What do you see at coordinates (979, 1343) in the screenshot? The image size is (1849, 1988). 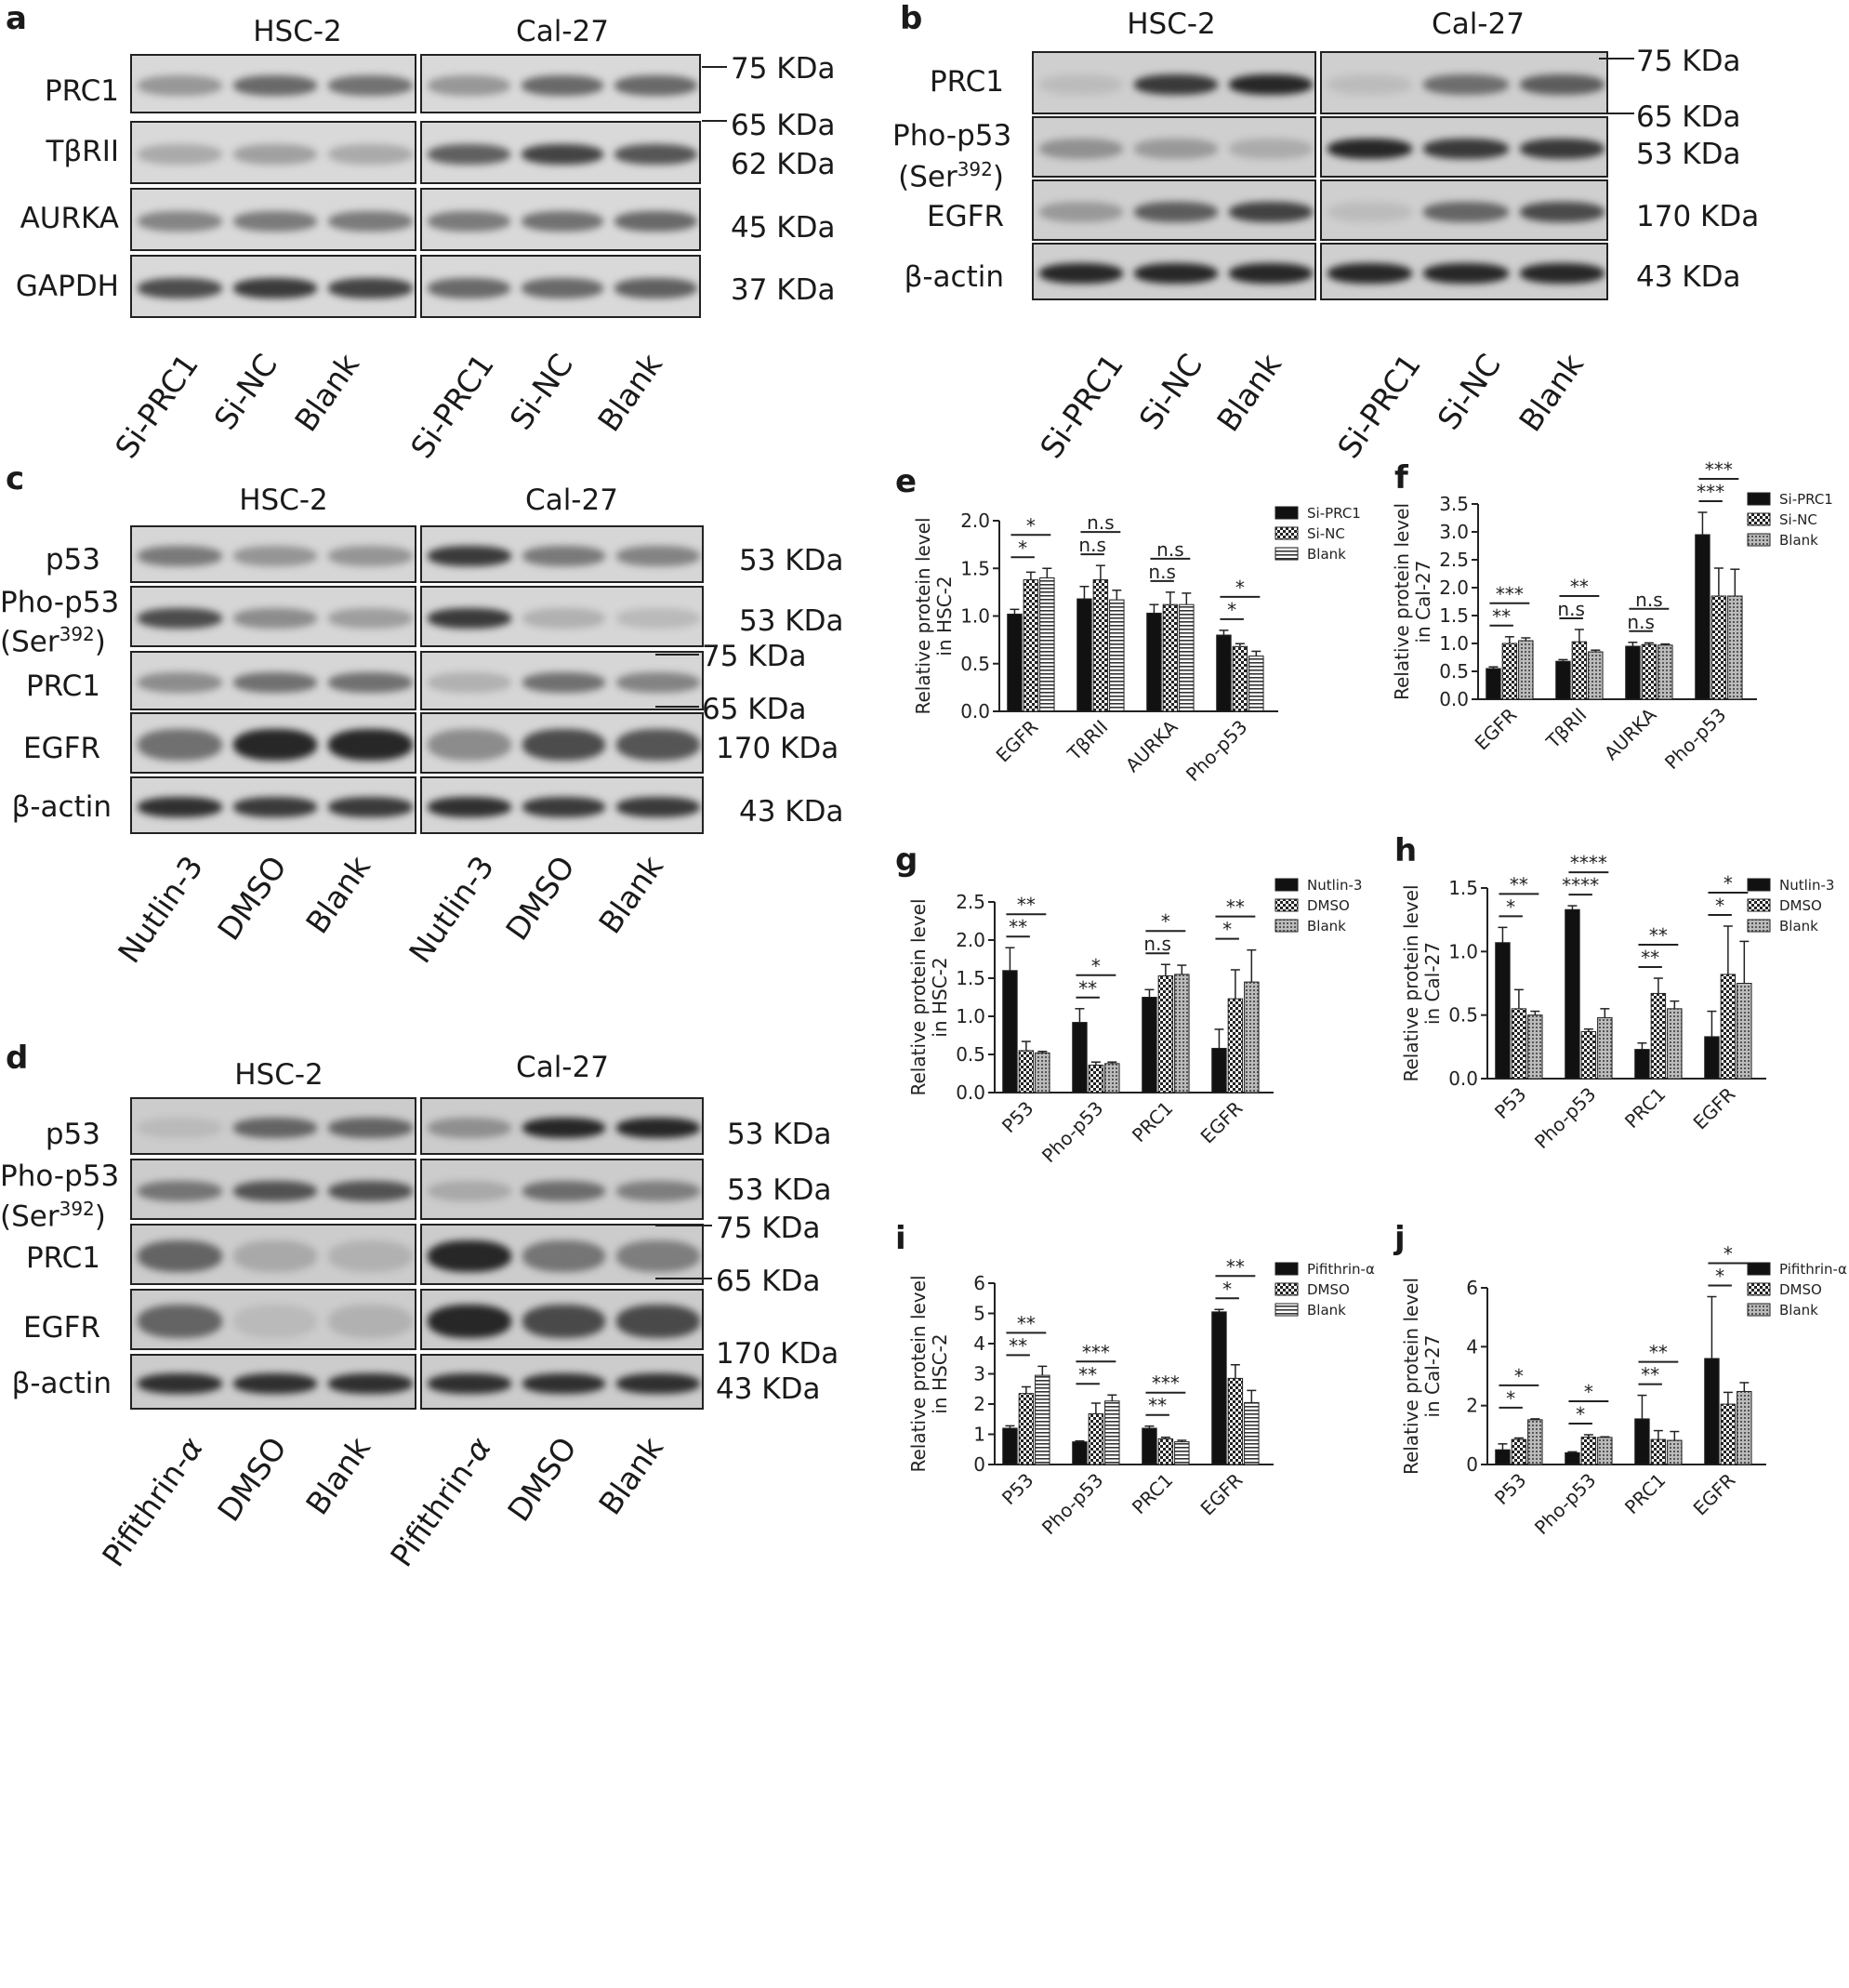 I see `y-tick-label: 4` at bounding box center [979, 1343].